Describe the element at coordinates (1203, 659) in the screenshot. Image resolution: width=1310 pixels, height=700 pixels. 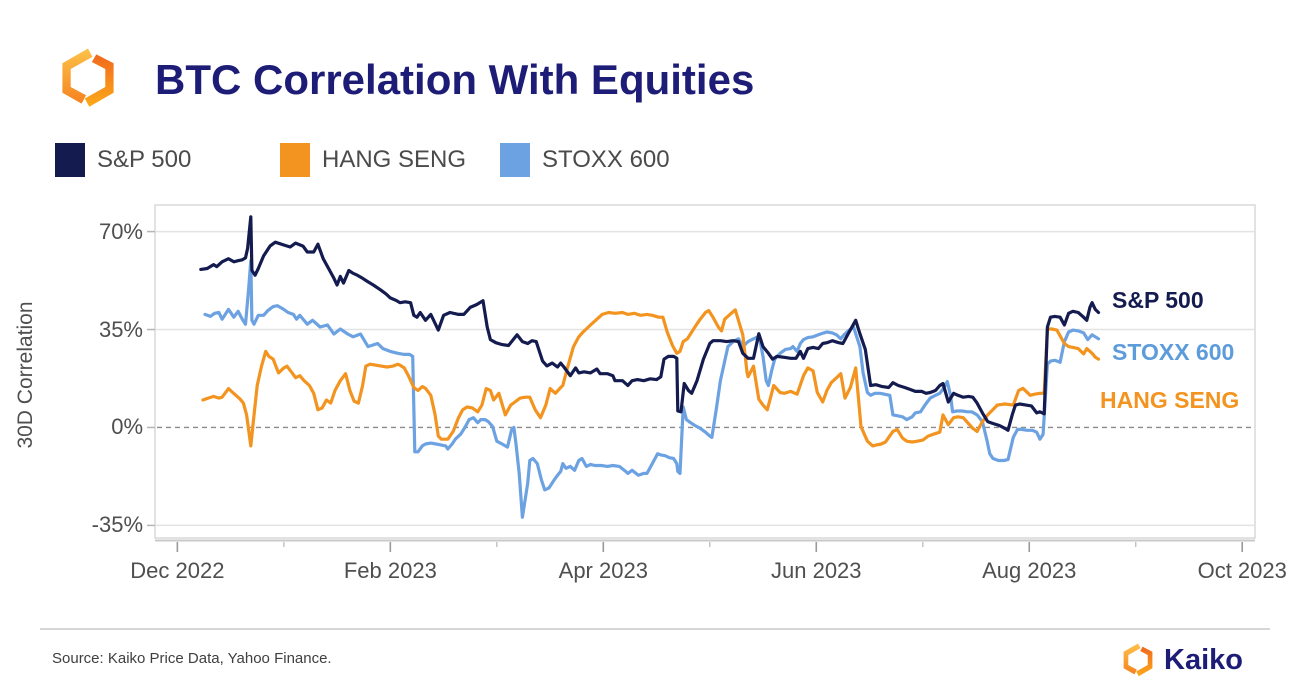
I see `brand-wordmark: Kaiko` at that location.